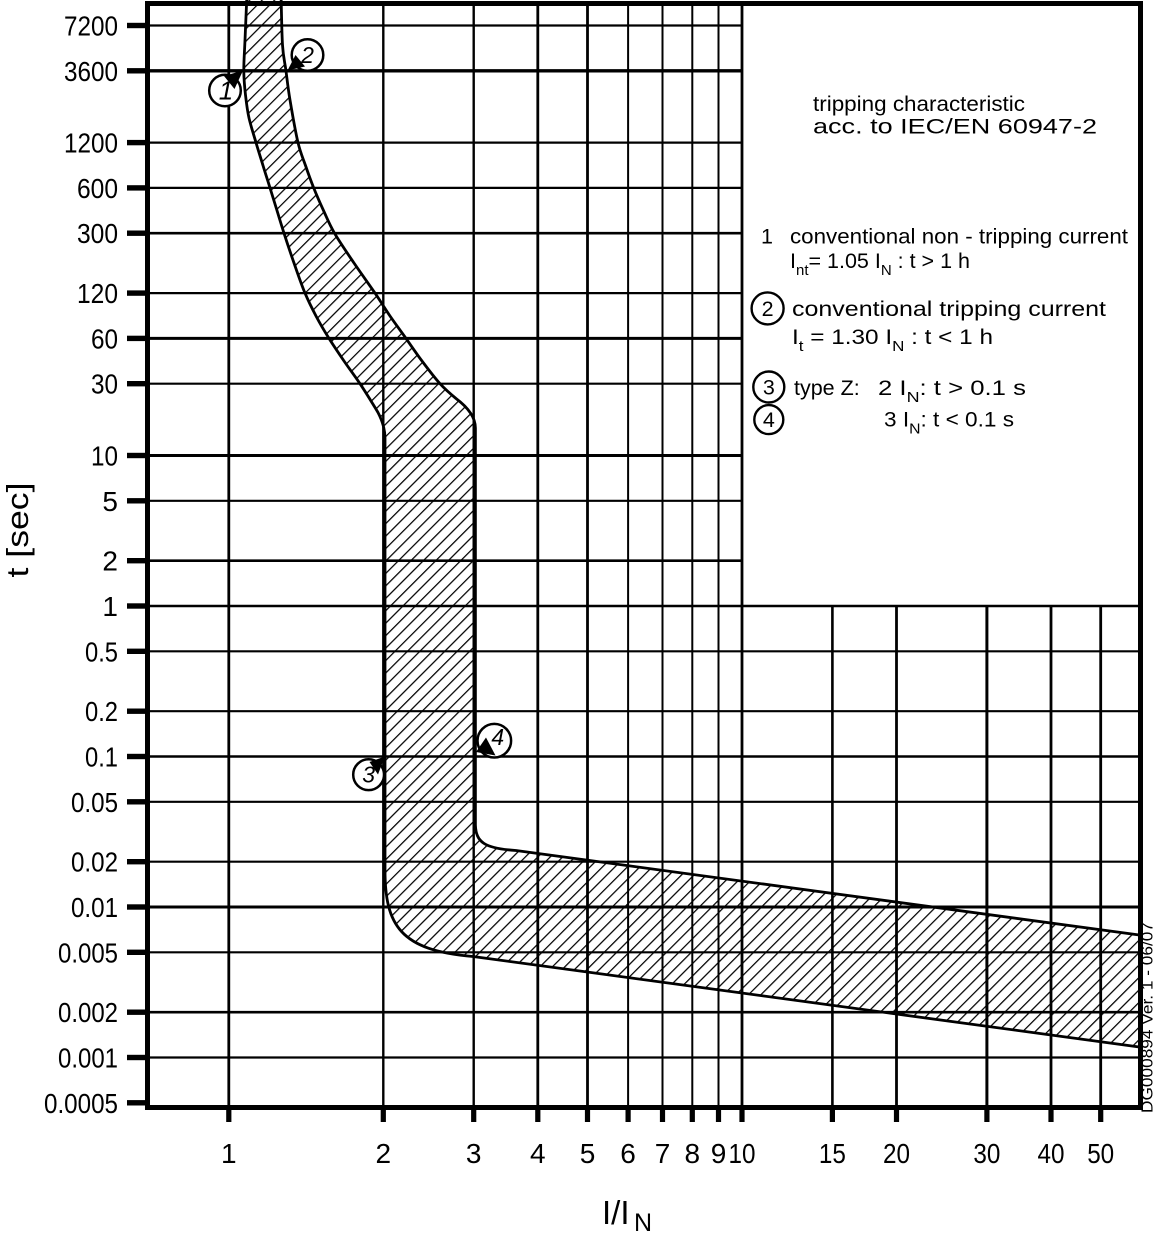 The width and height of the screenshot is (1153, 1236). What do you see at coordinates (955, 127) in the screenshot?
I see `svg-text: acc. to IEC/EN 60947-2` at bounding box center [955, 127].